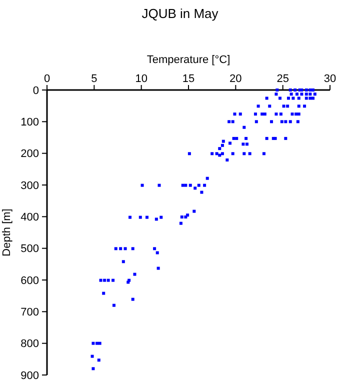 This screenshot has height=384, width=341. What do you see at coordinates (29, 312) in the screenshot?
I see `y-tick-label: 700` at bounding box center [29, 312].